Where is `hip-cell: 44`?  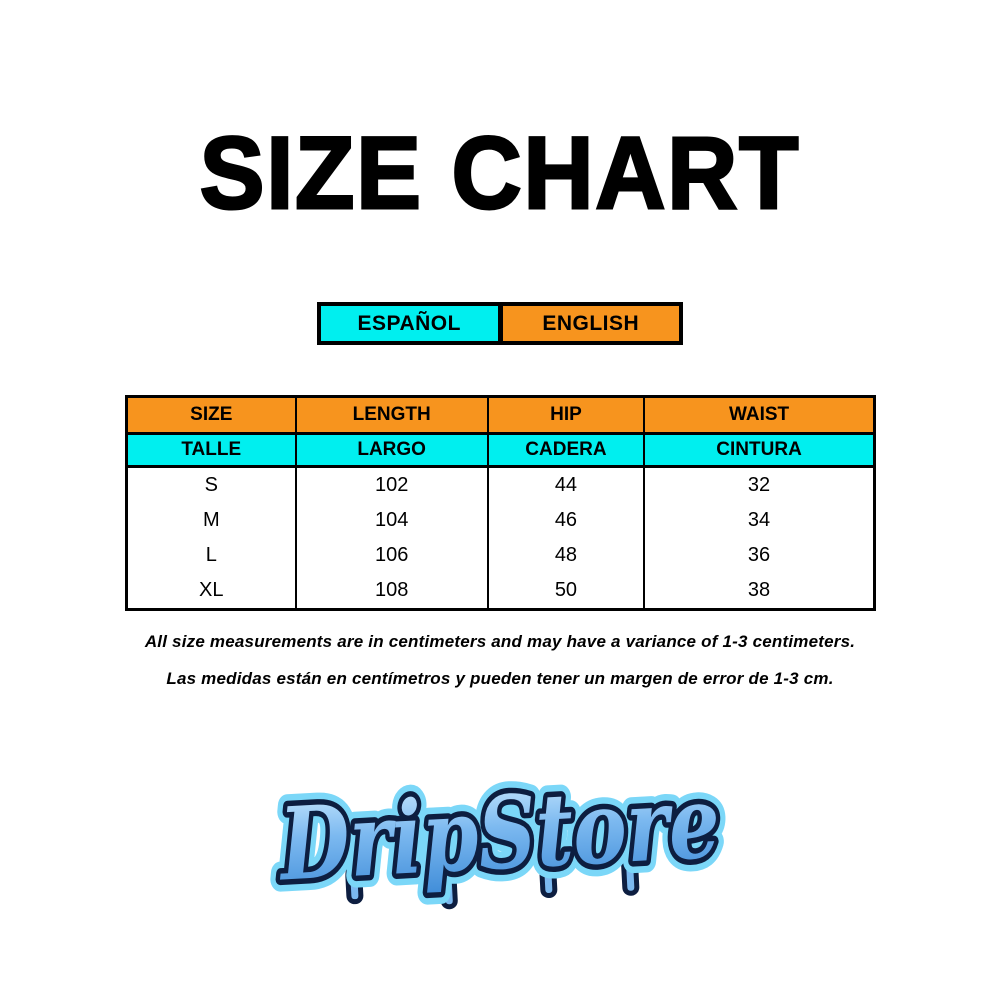 hip-cell: 44 is located at coordinates (565, 484).